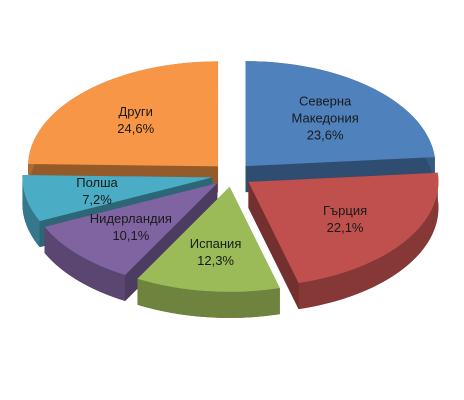  I want to click on value-label: 12,3%, so click(215, 260).